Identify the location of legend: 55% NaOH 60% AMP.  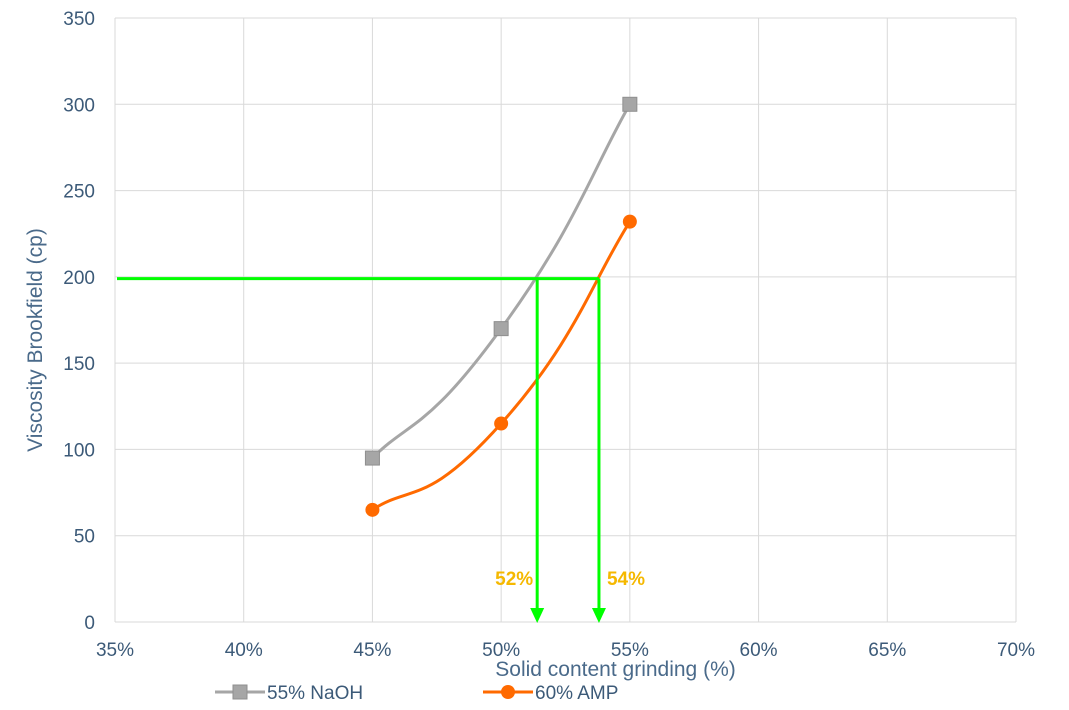
(416, 693).